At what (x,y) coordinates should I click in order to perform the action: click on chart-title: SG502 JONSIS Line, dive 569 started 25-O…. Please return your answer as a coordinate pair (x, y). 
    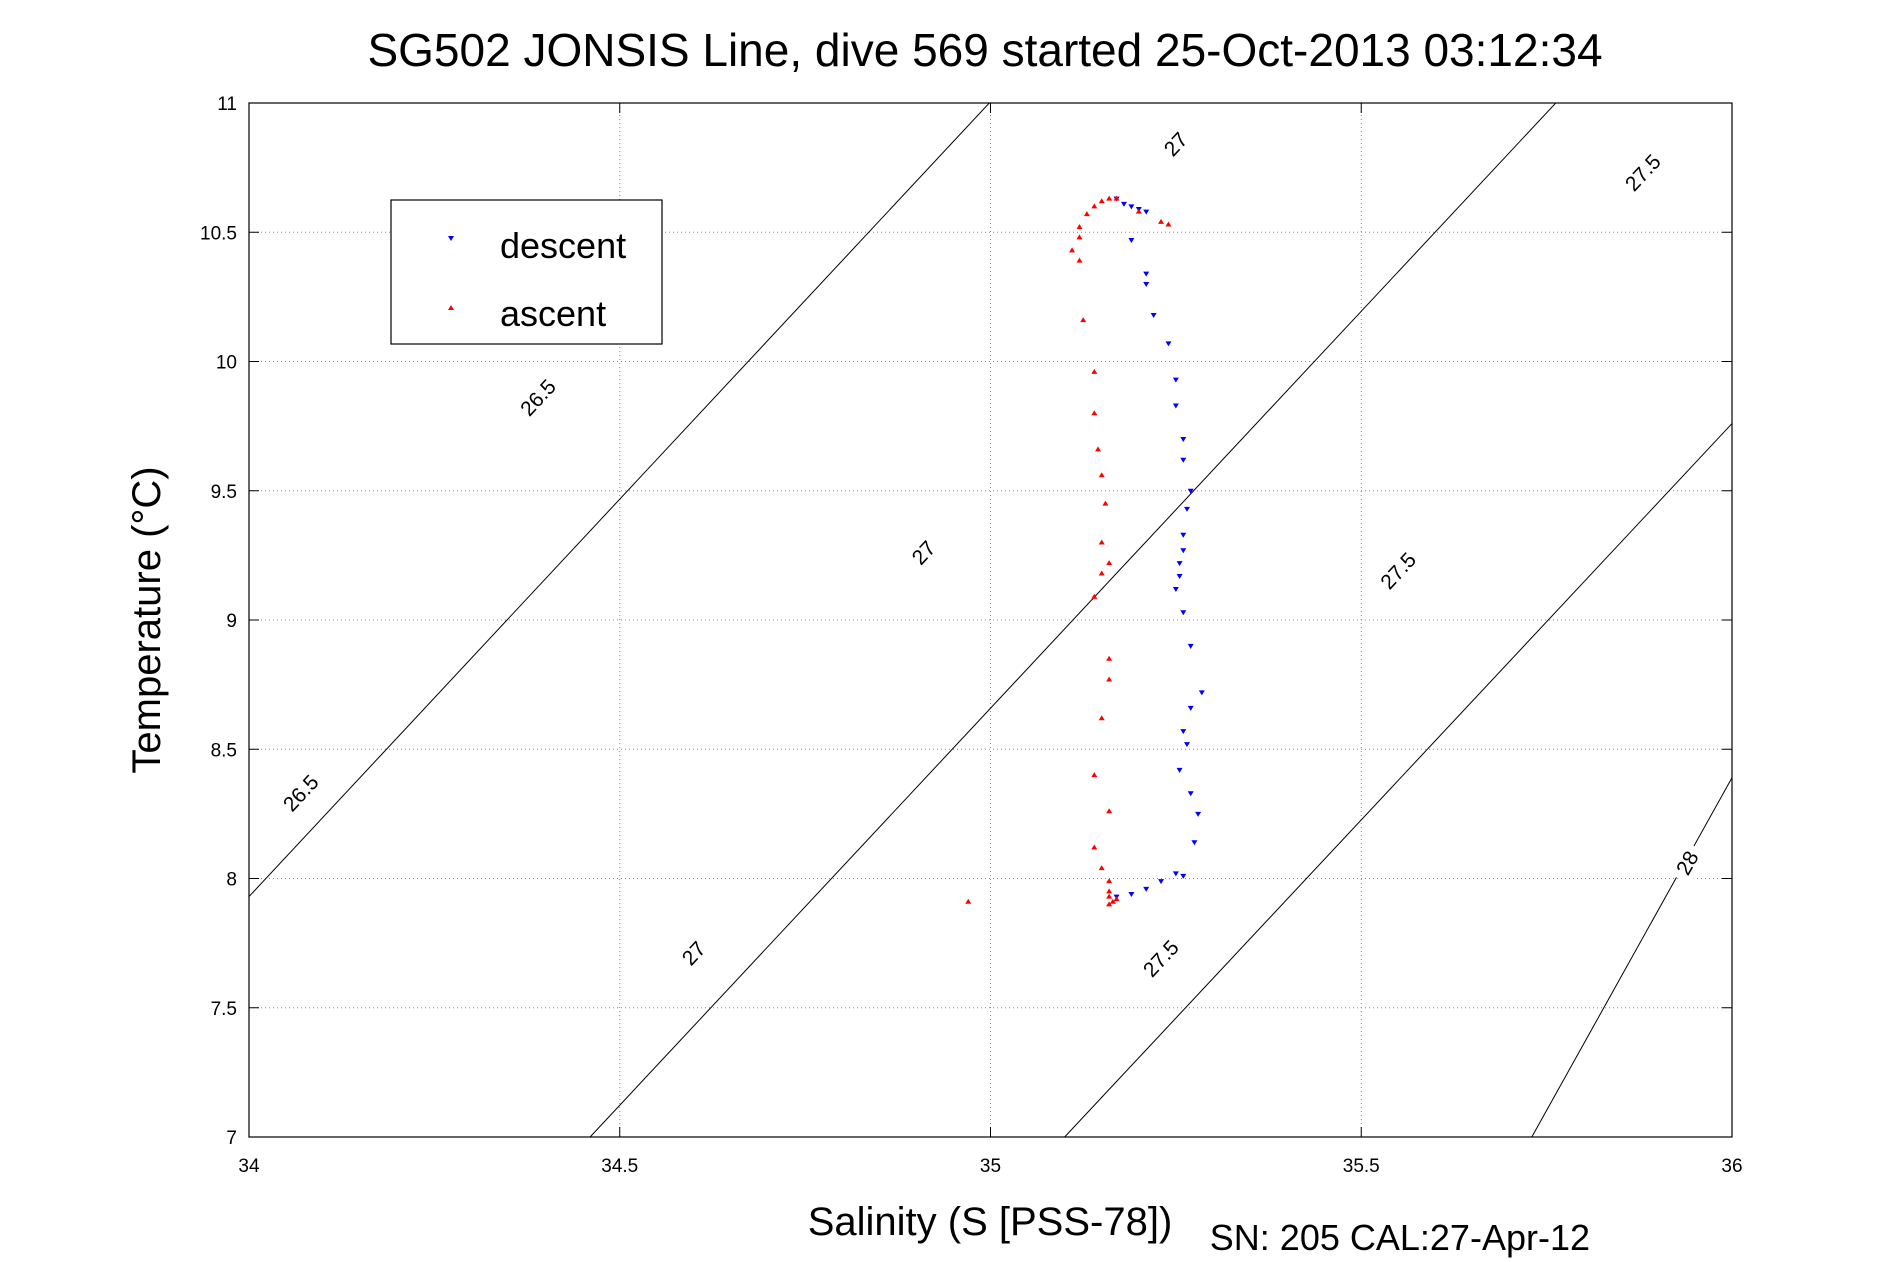
    Looking at the image, I should click on (984, 50).